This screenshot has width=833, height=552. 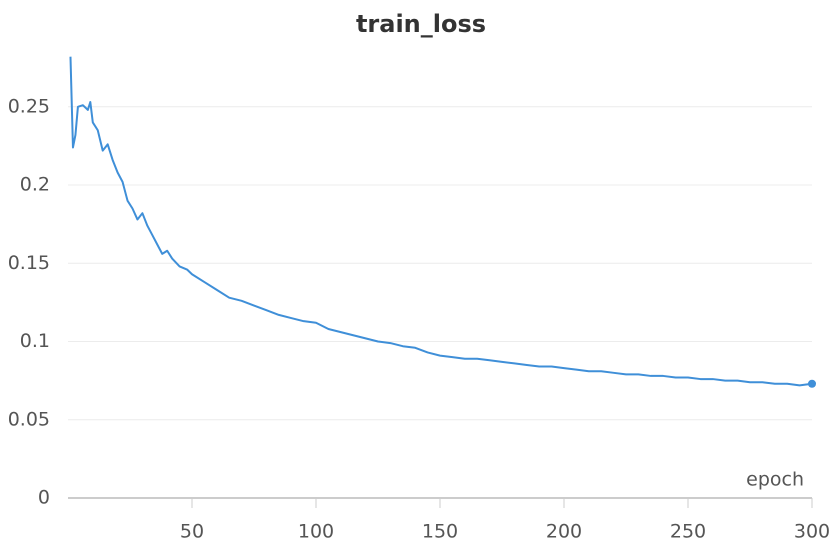 I want to click on y-tick-label: 0.25, so click(x=29, y=106).